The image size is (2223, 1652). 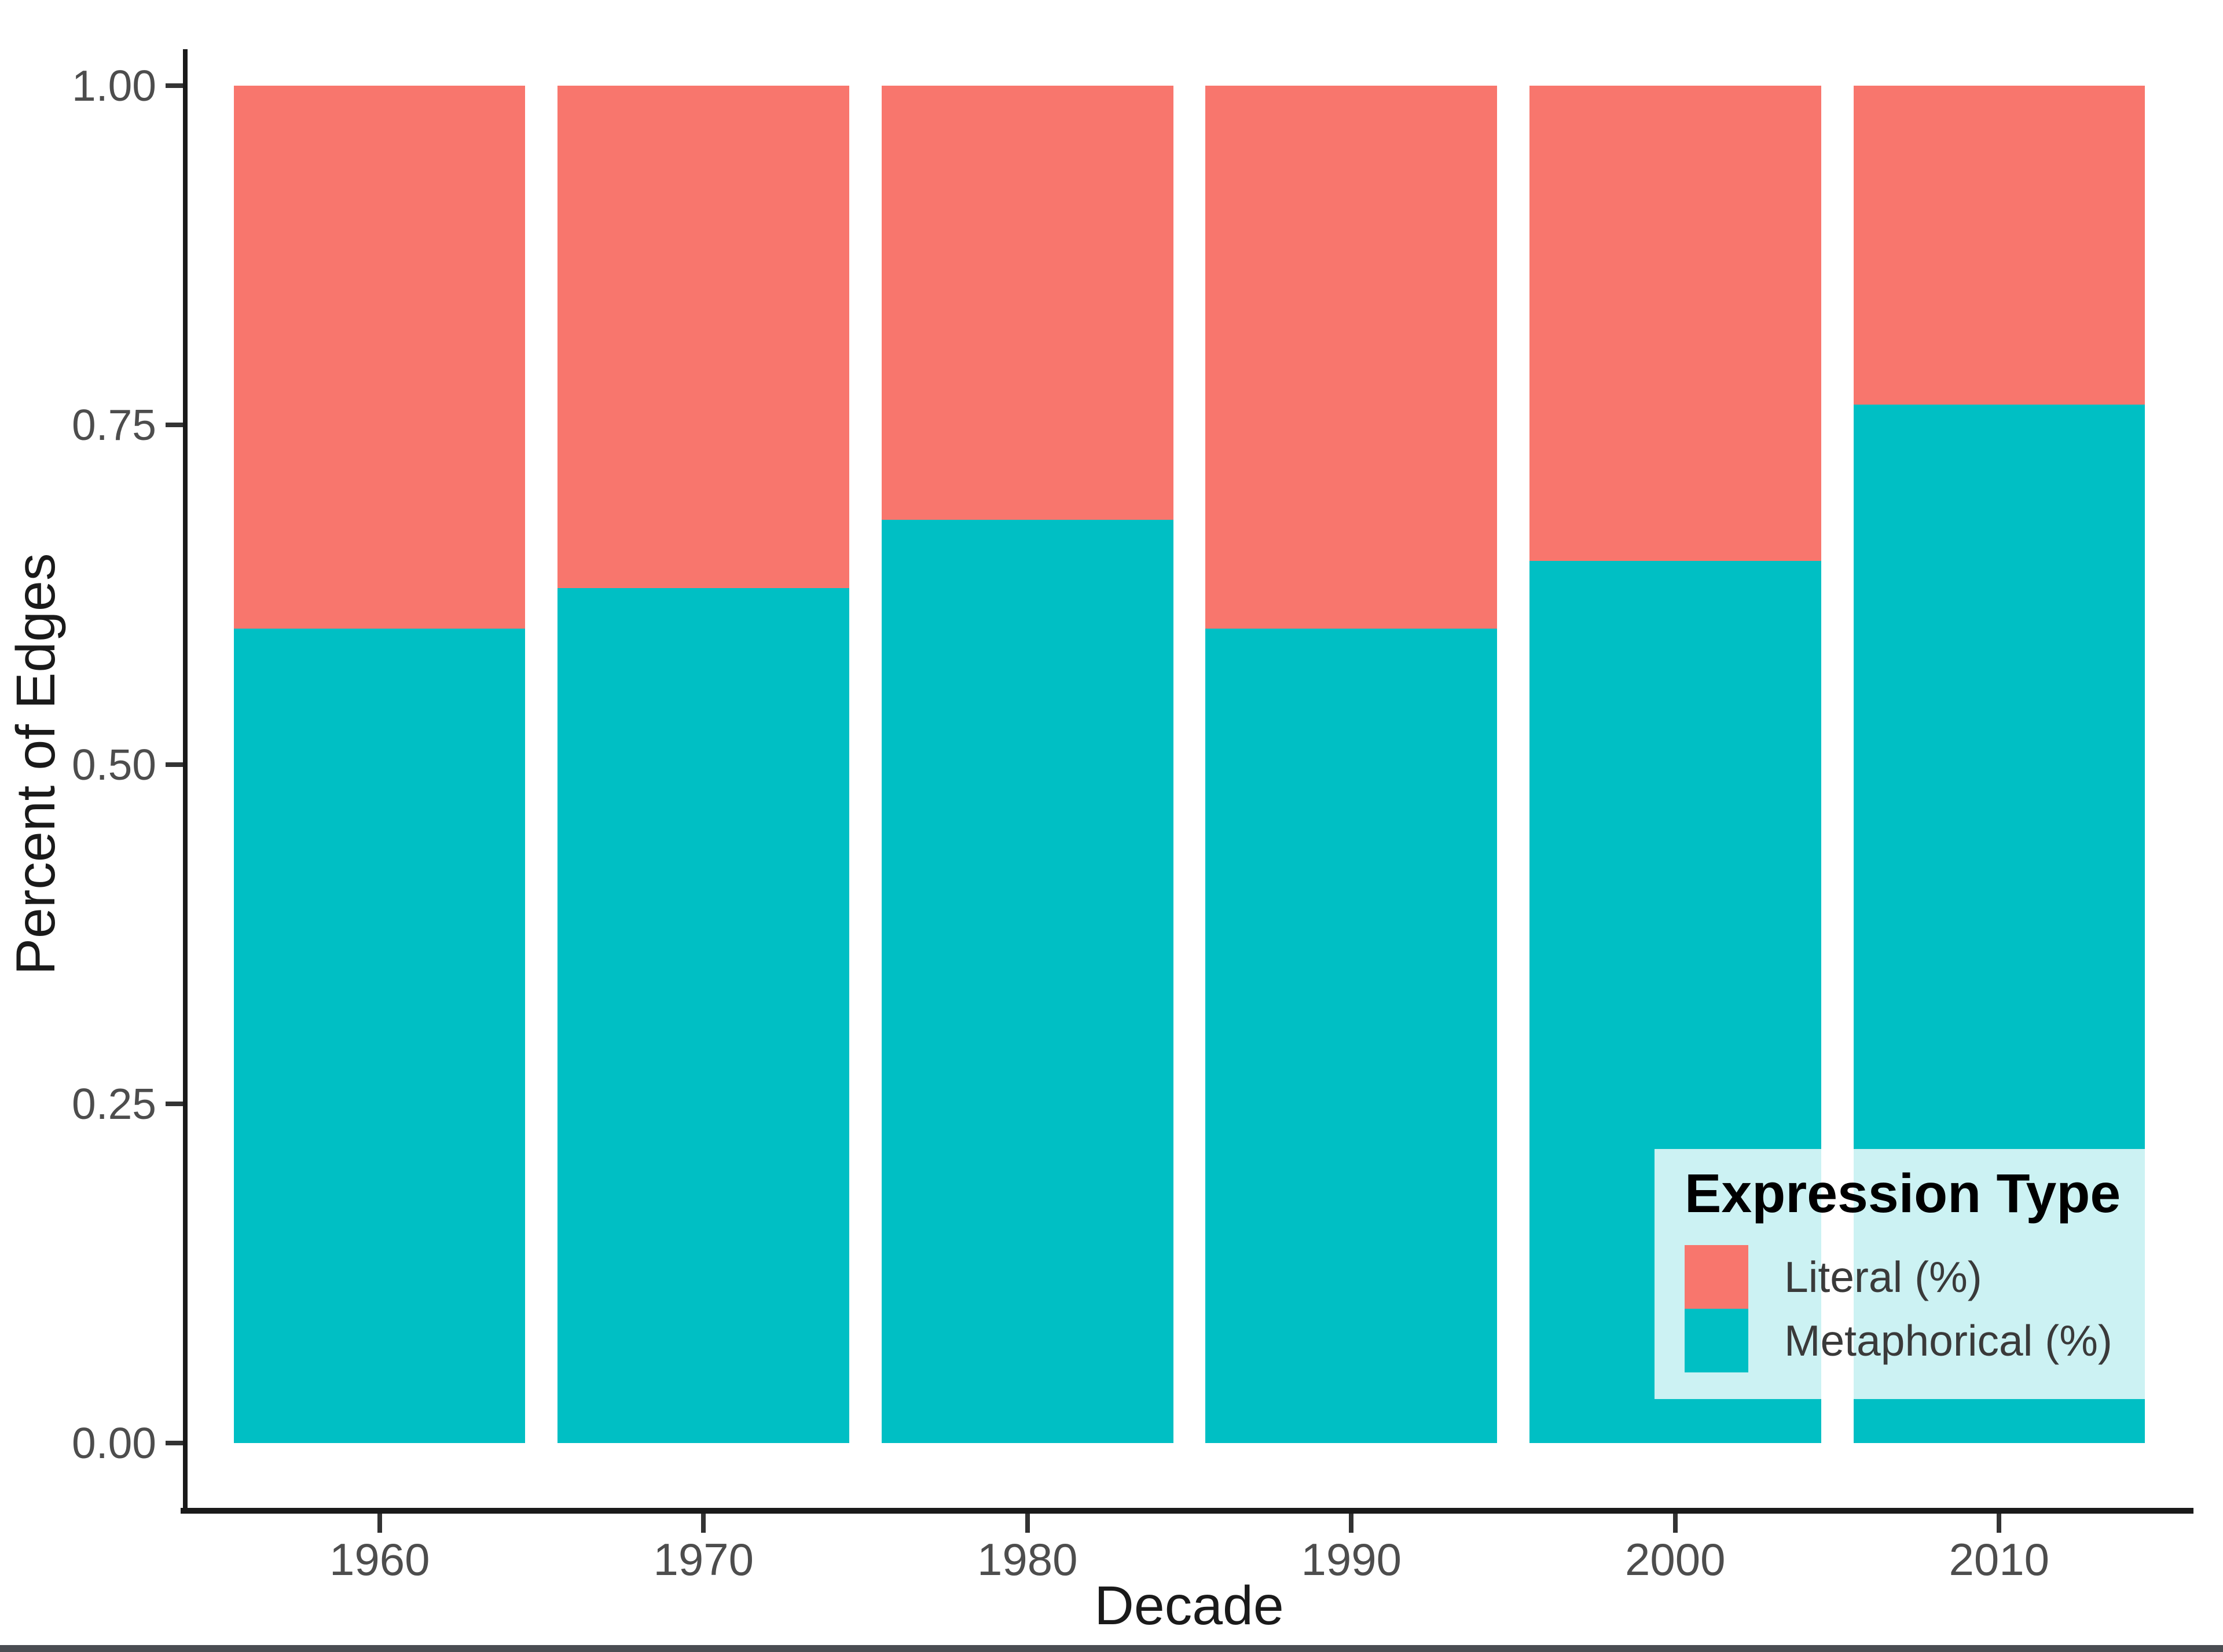 I want to click on stacked-bar-1970, so click(x=703, y=764).